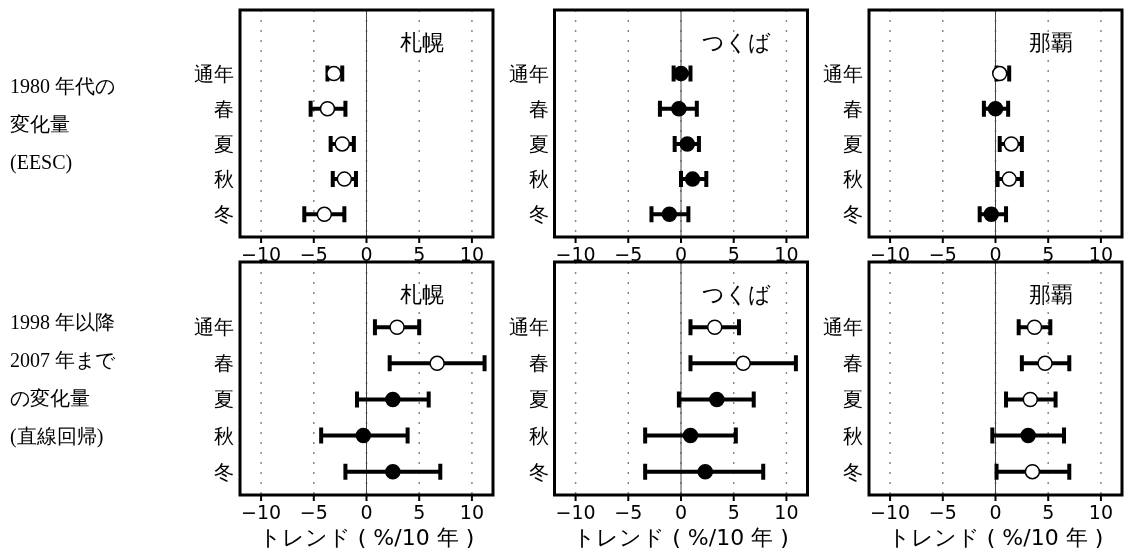  Describe the element at coordinates (40, 123) in the screenshot. I see `text: 変化量` at that location.